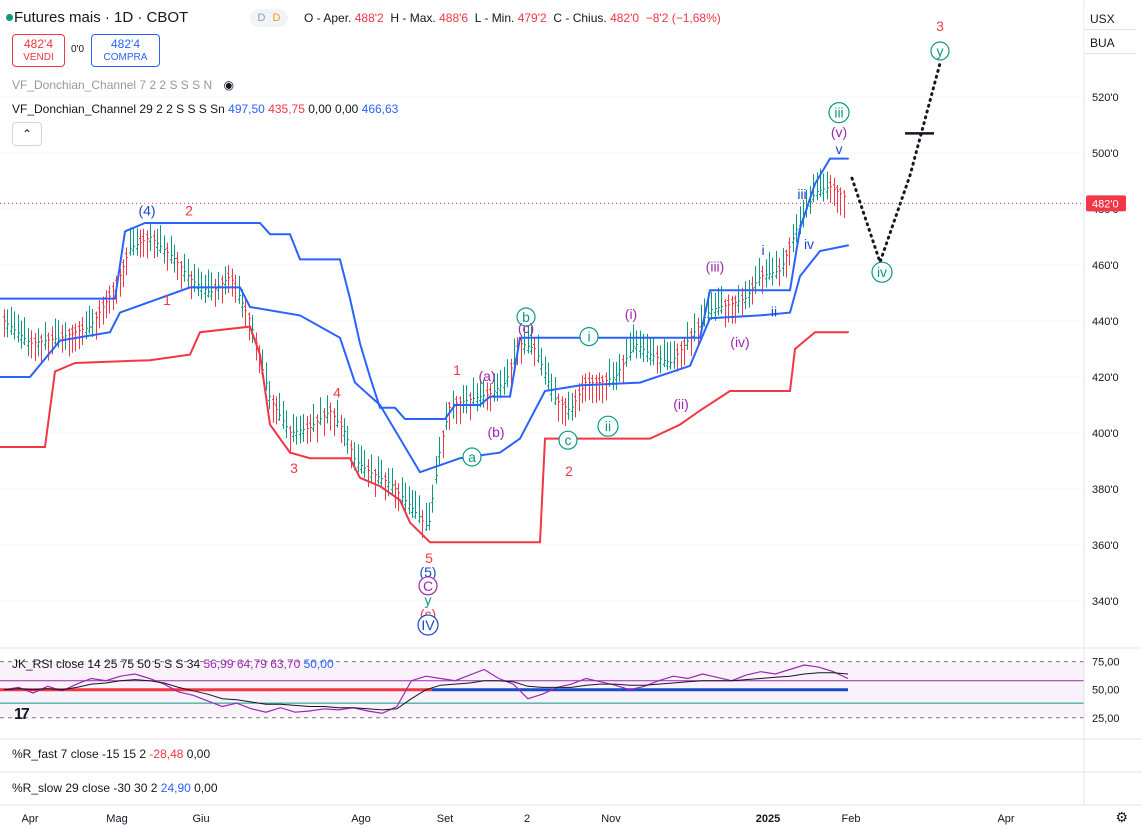 The width and height of the screenshot is (1142, 838). Describe the element at coordinates (588, 337) in the screenshot. I see `wave-label: i` at that location.